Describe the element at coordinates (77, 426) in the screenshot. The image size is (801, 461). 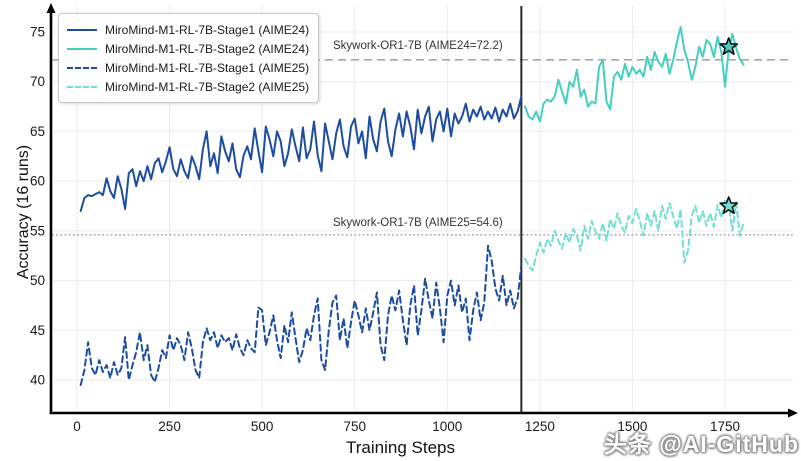
I see `x-tick-label: 0` at that location.